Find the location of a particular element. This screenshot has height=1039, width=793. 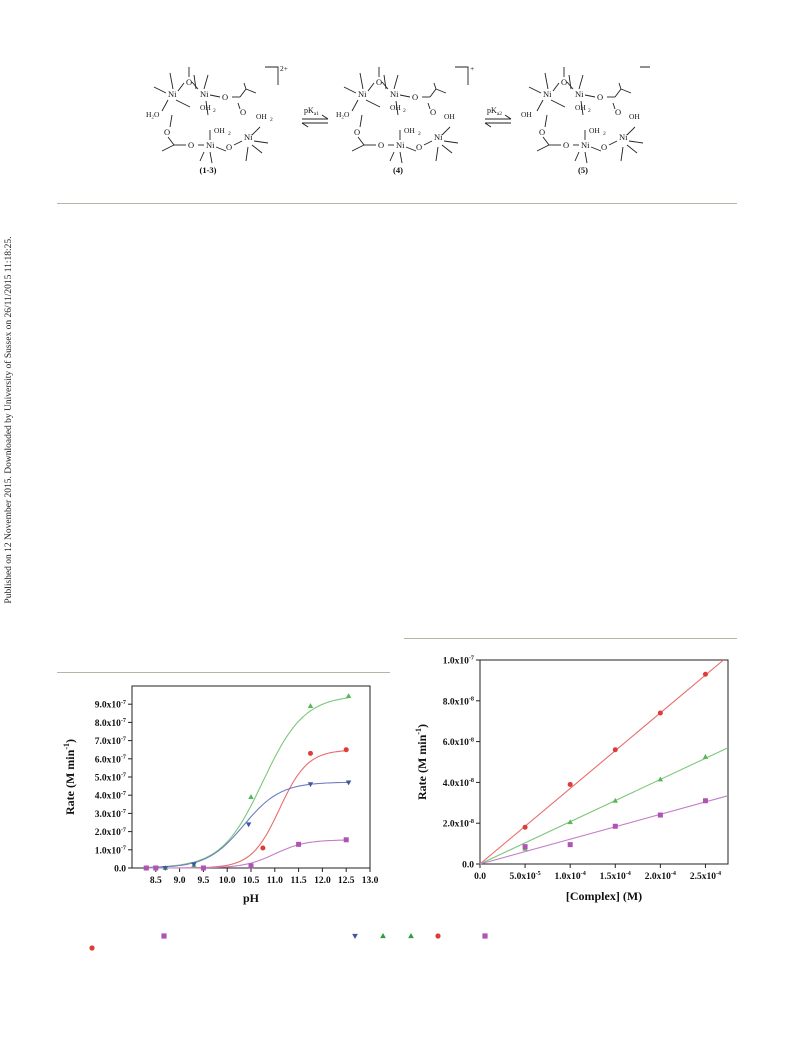

plot-frame is located at coordinates (604, 762).